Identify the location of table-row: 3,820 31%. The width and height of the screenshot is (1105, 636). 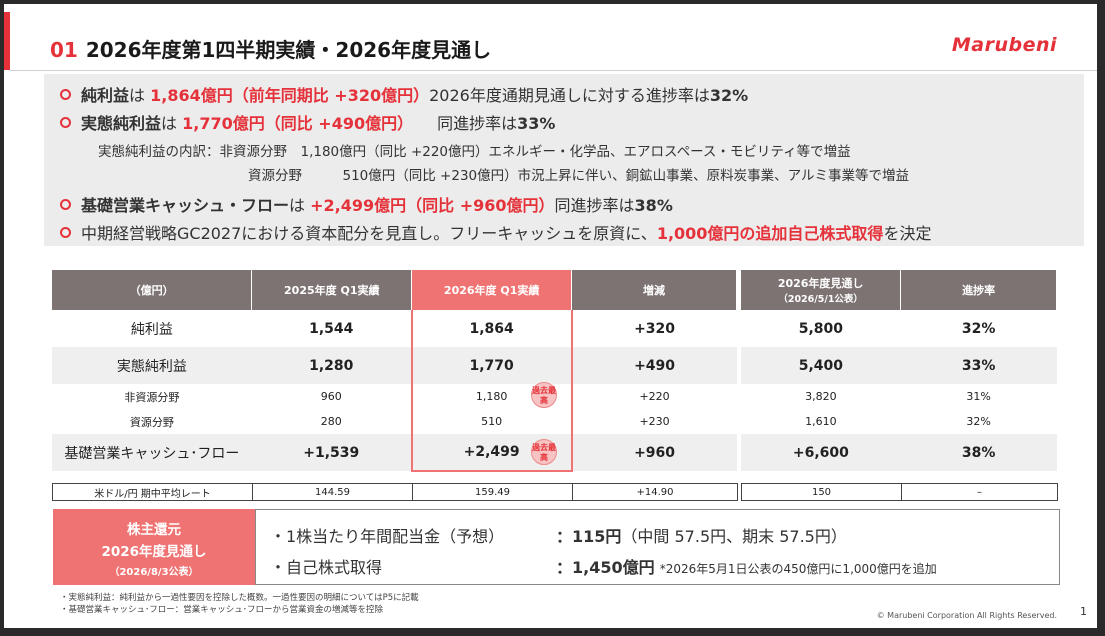
(899, 396).